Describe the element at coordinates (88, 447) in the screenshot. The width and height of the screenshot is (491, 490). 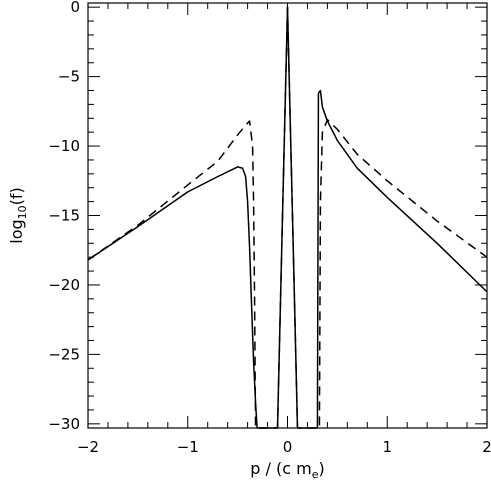
I see `x-tick-label: −2` at that location.